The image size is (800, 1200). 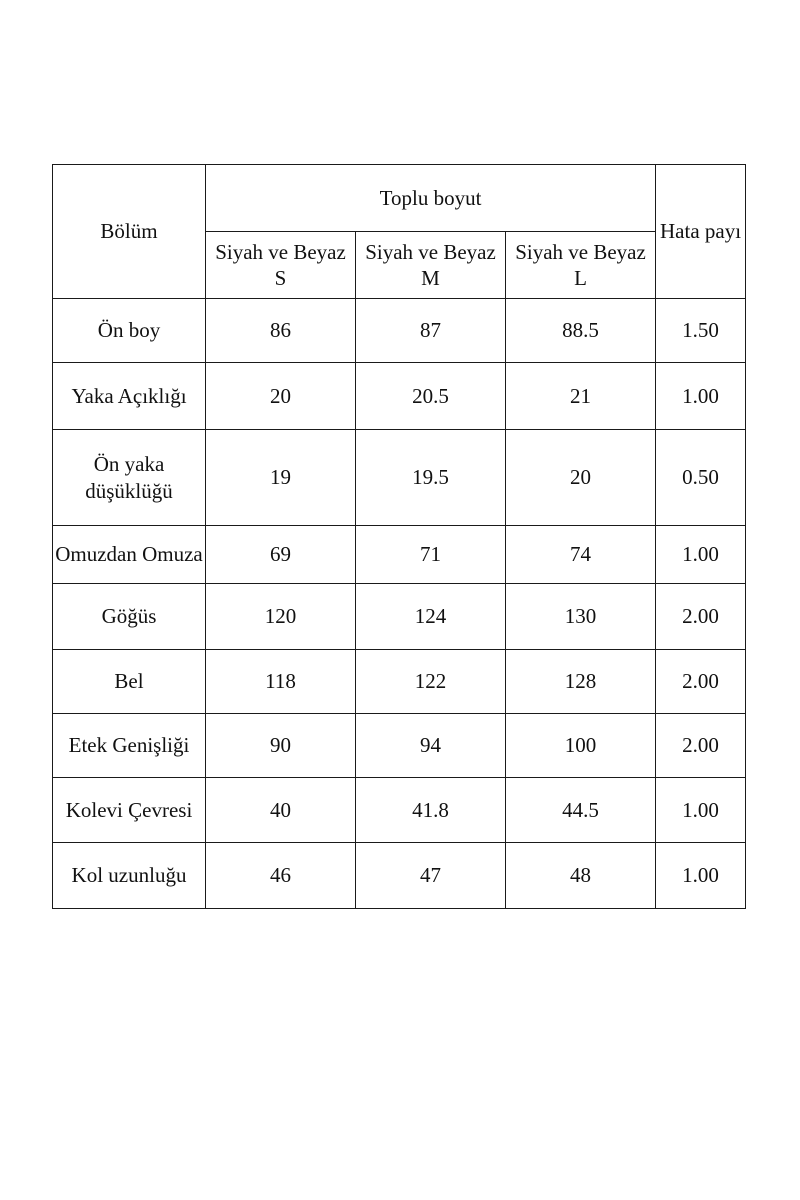 I want to click on table-row: Ön yaka düşüklüğü 19 19.5 20 0.50, so click(x=399, y=477).